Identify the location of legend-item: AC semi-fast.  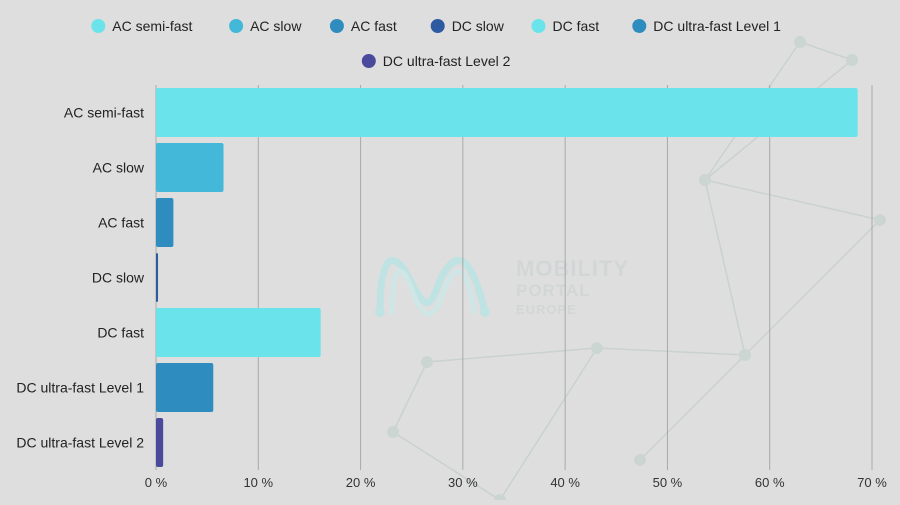
(142, 26).